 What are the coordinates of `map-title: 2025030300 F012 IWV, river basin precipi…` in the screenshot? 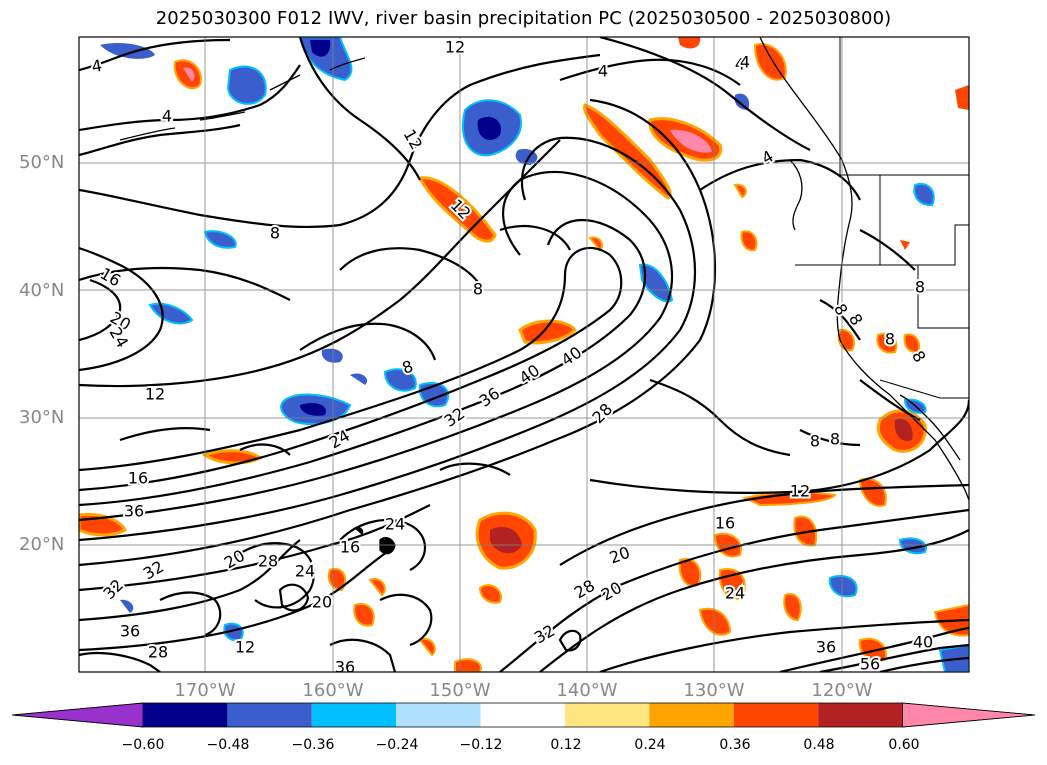 It's located at (523, 18).